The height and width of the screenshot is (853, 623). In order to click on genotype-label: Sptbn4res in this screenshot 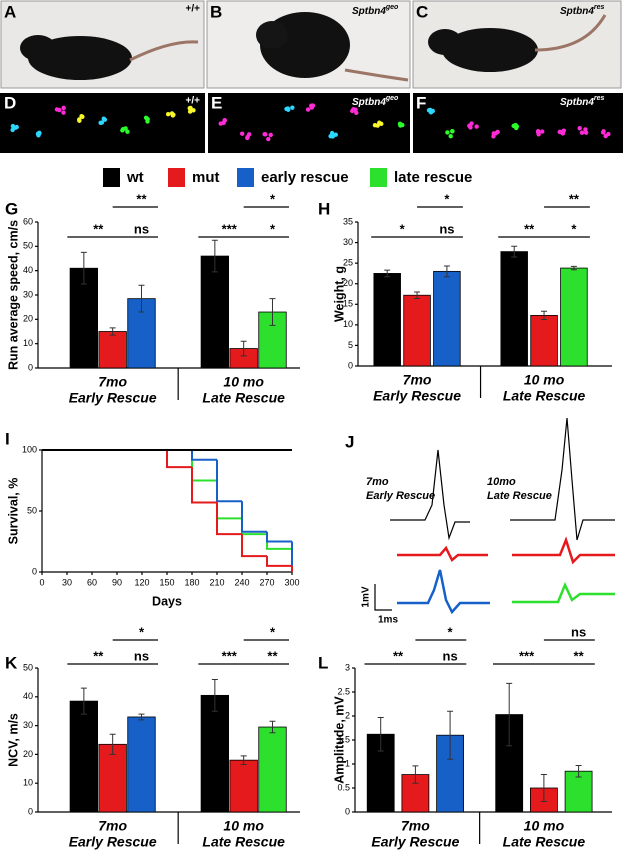, I will do `click(582, 101)`.